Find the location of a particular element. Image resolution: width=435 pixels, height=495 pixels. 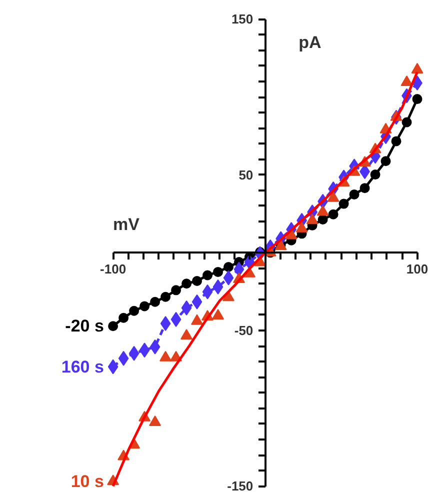

x-axis-title: mV is located at coordinates (126, 224).